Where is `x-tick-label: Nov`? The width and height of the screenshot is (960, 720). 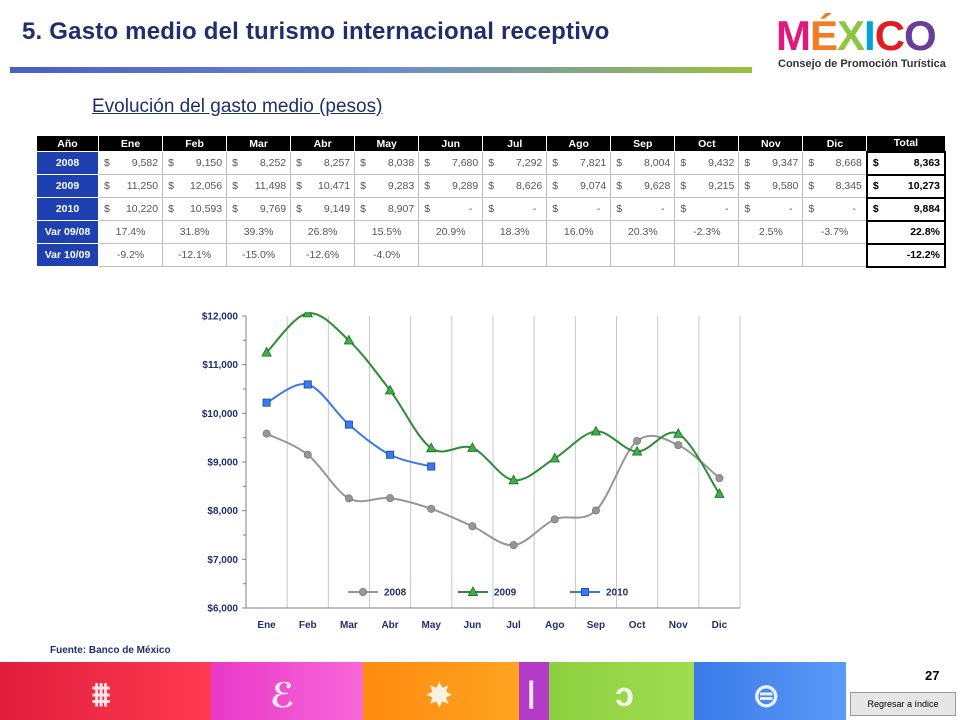 x-tick-label: Nov is located at coordinates (678, 625).